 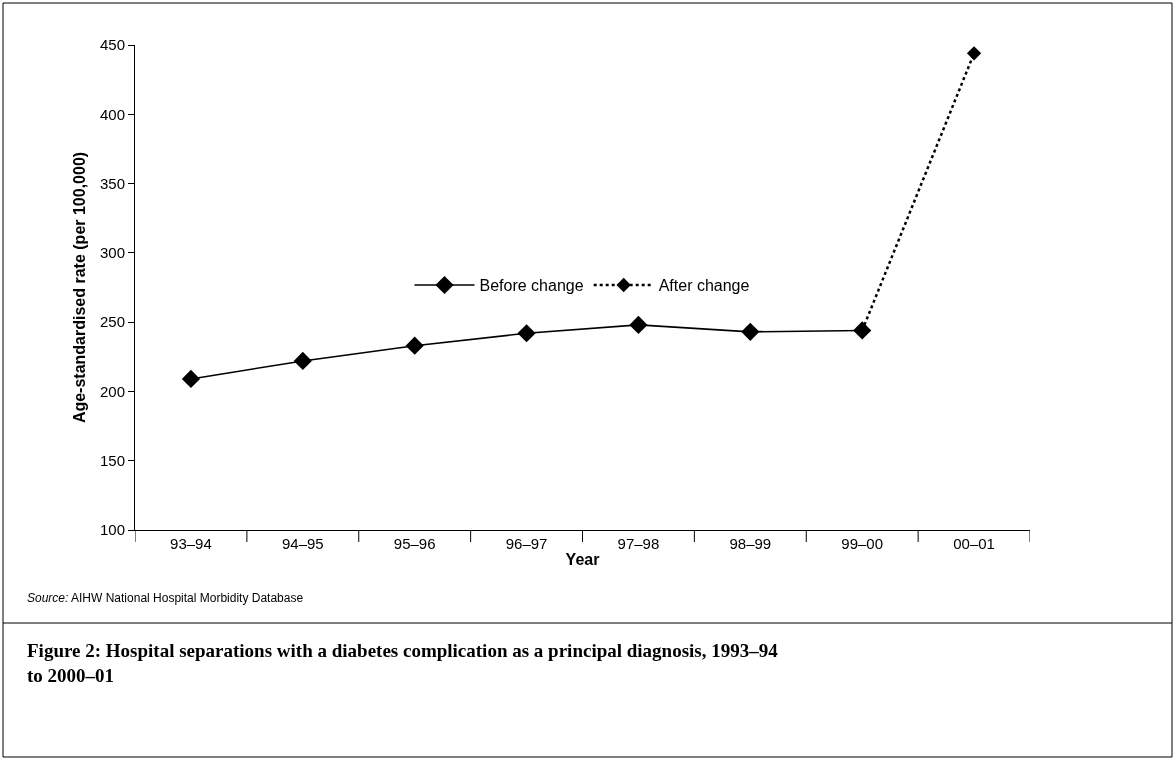 I want to click on legend-label: After change, so click(x=704, y=286).